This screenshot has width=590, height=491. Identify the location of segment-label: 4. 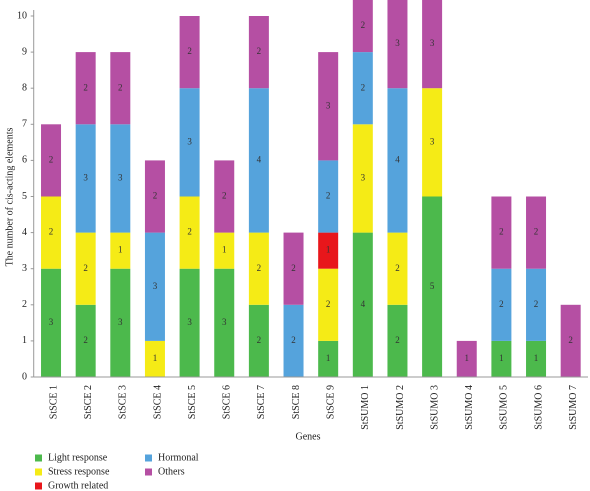
(363, 304).